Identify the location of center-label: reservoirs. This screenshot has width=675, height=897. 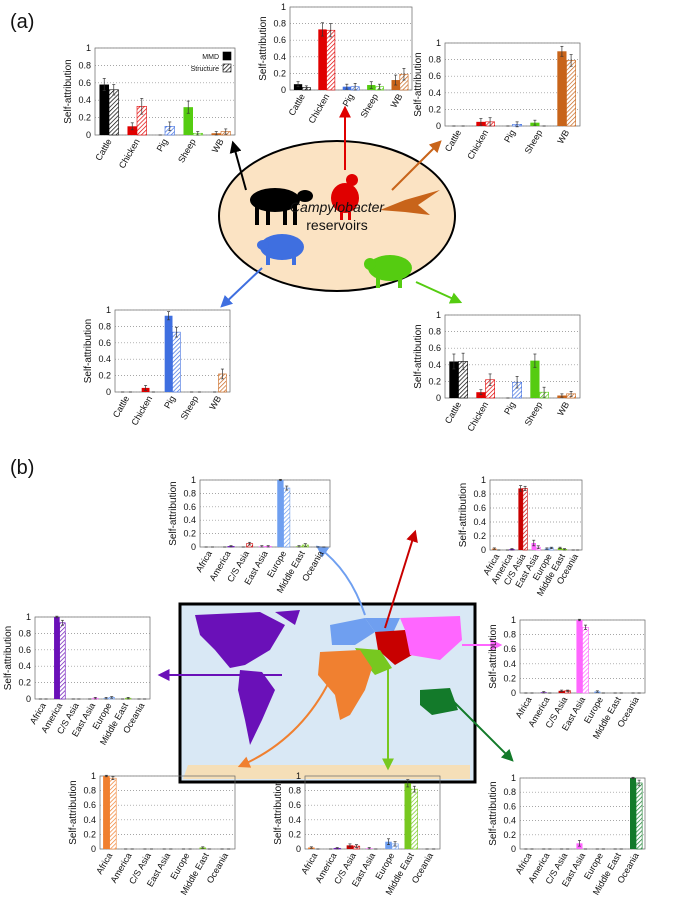
(336, 225).